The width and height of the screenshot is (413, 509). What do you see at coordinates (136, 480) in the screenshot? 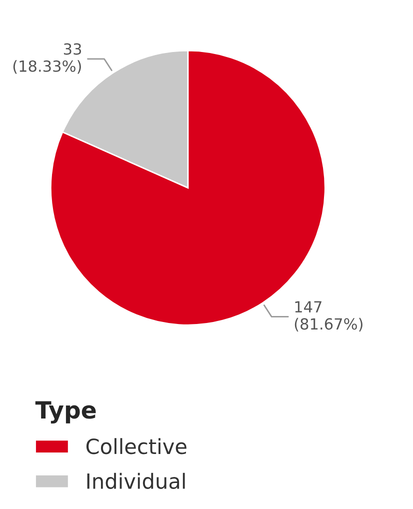
I see `legend-label: Individual` at bounding box center [136, 480].